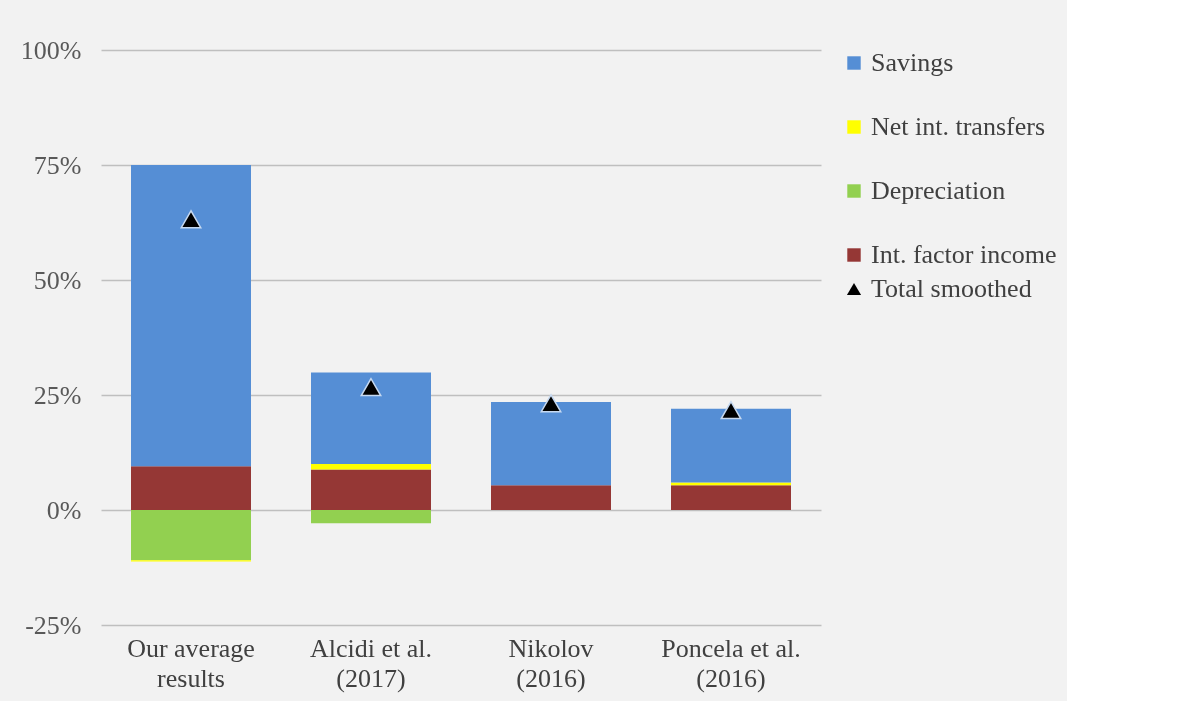 Image resolution: width=1178 pixels, height=724 pixels. I want to click on legend-label: Net int. transfers, so click(958, 126).